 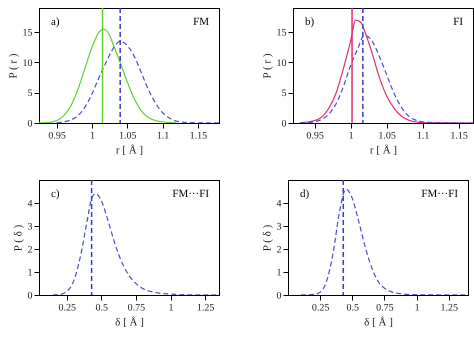 I want to click on annotation: a), so click(x=55, y=22).